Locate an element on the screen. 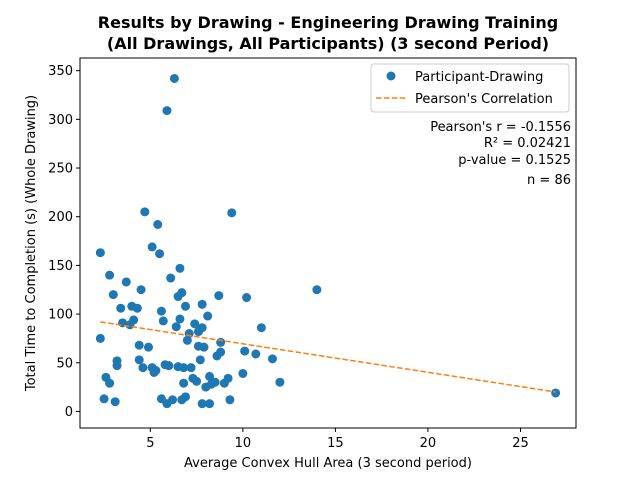 The height and width of the screenshot is (480, 640). y-tick-label: 200 is located at coordinates (60, 217).